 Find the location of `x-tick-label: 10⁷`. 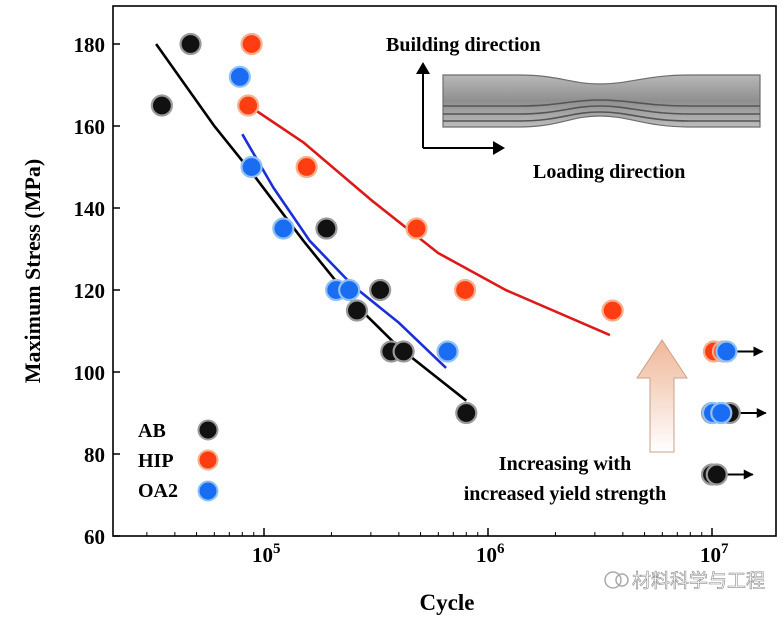

x-tick-label: 10⁷ is located at coordinates (714, 554).